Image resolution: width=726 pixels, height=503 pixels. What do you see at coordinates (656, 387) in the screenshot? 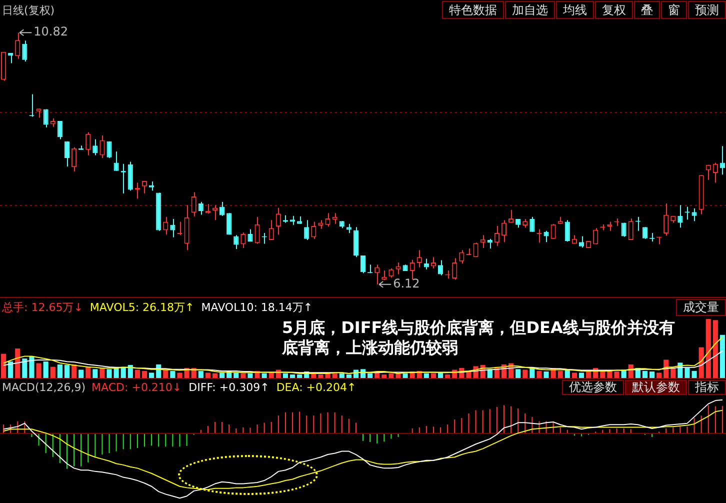
I see `text: 默认参数` at bounding box center [656, 387].